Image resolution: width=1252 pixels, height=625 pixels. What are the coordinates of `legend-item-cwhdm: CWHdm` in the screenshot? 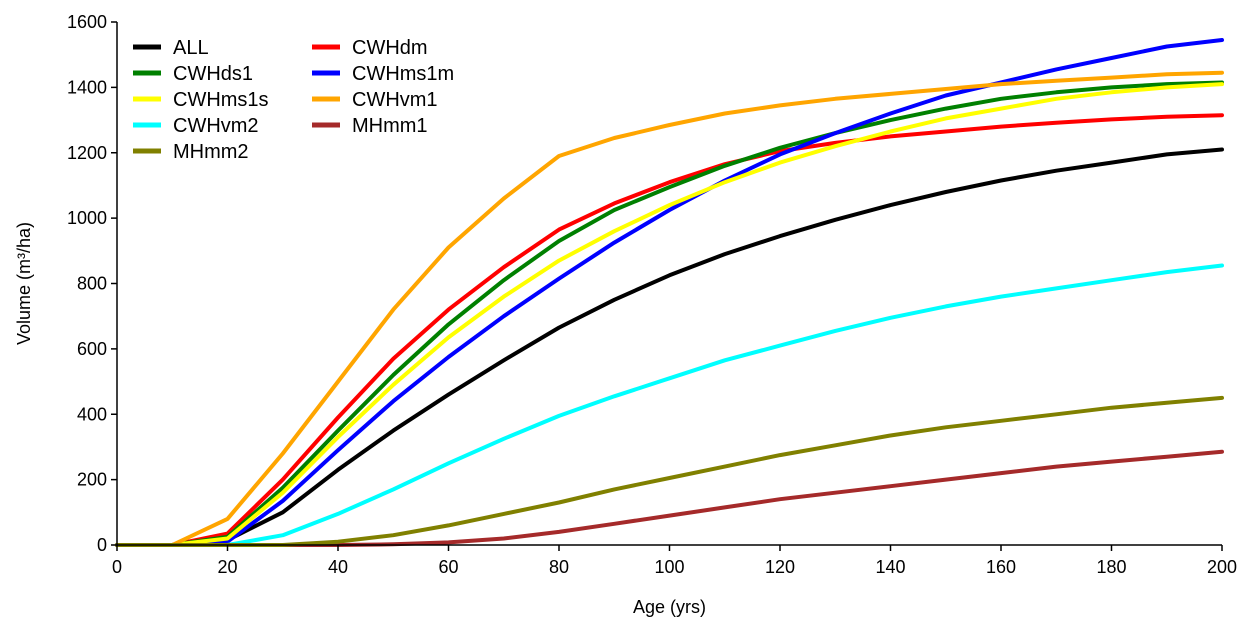 It's located at (370, 48).